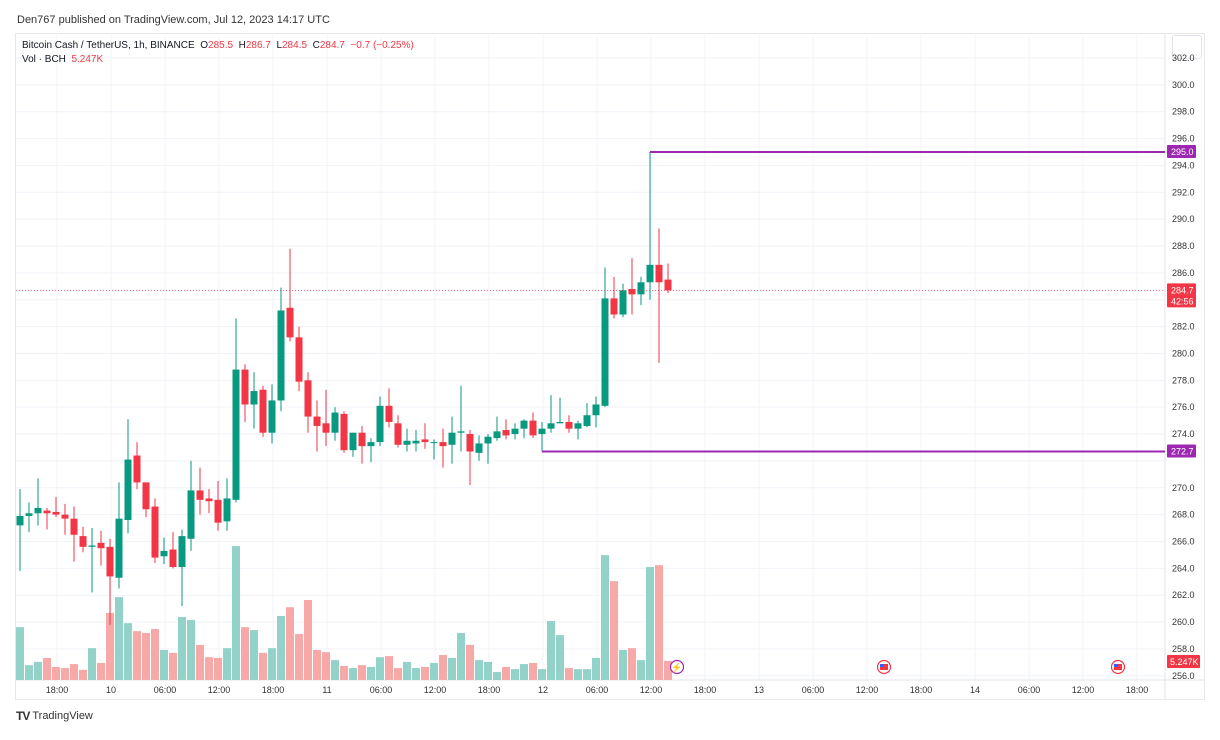 The width and height of the screenshot is (1220, 740). I want to click on time-axis-label: 10, so click(111, 690).